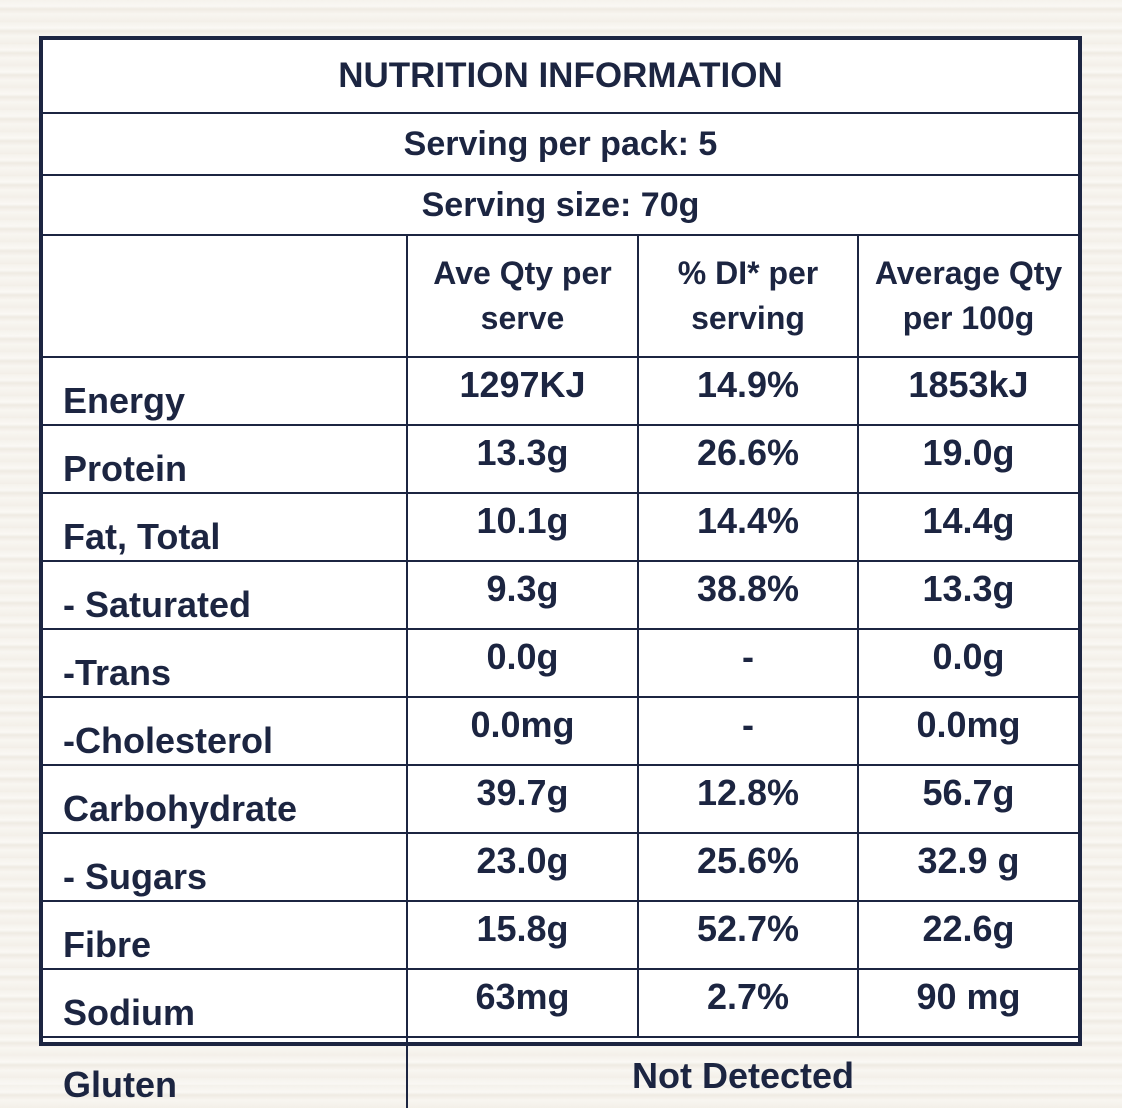 The image size is (1122, 1108). What do you see at coordinates (522, 391) in the screenshot?
I see `qty-per-serve: 1297KJ` at bounding box center [522, 391].